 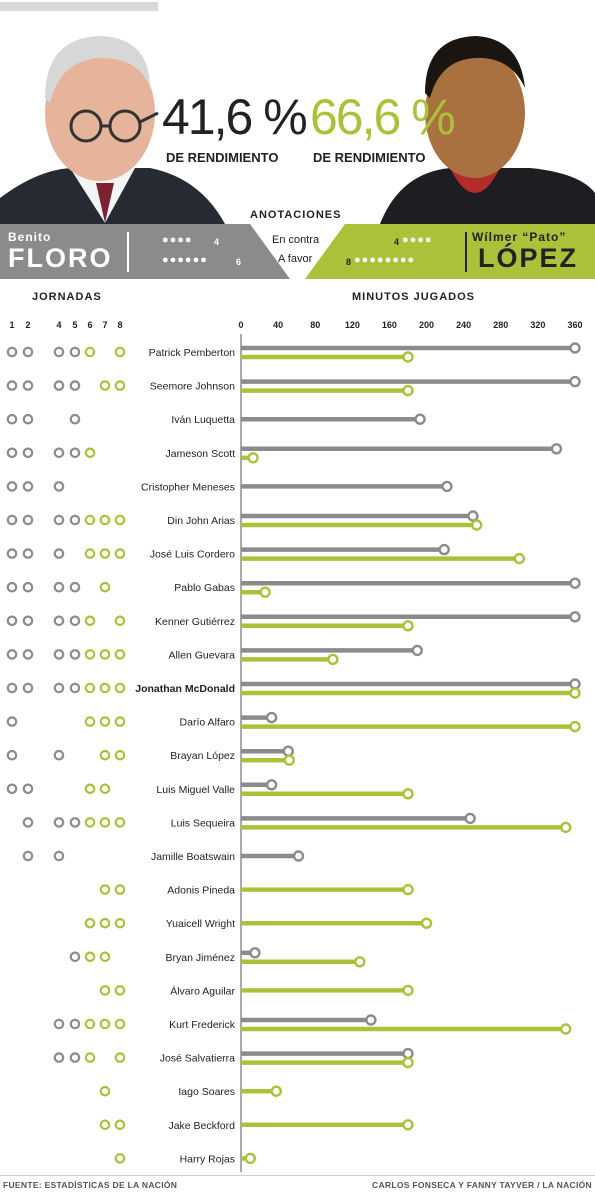 I want to click on player-name: Luis Sequeira, so click(x=203, y=823).